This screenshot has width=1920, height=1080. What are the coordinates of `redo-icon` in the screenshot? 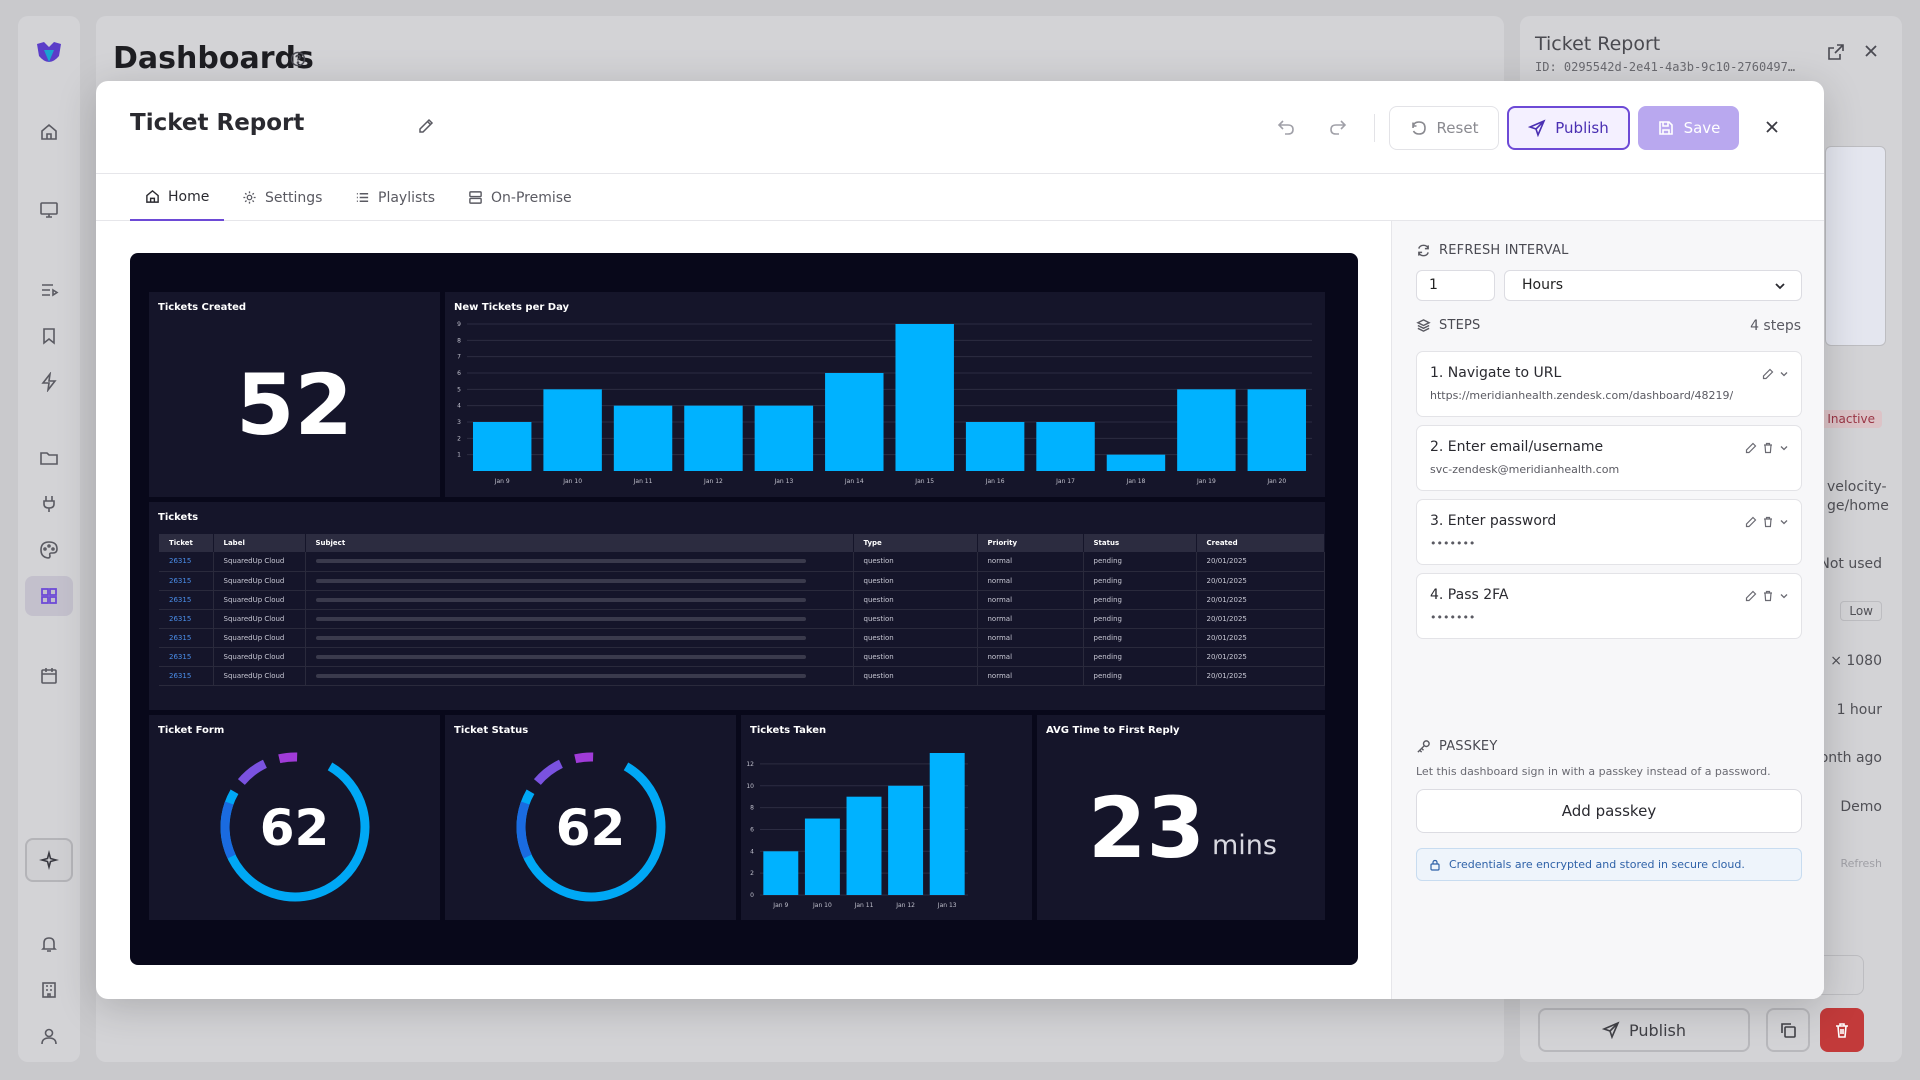 It's located at (1338, 127).